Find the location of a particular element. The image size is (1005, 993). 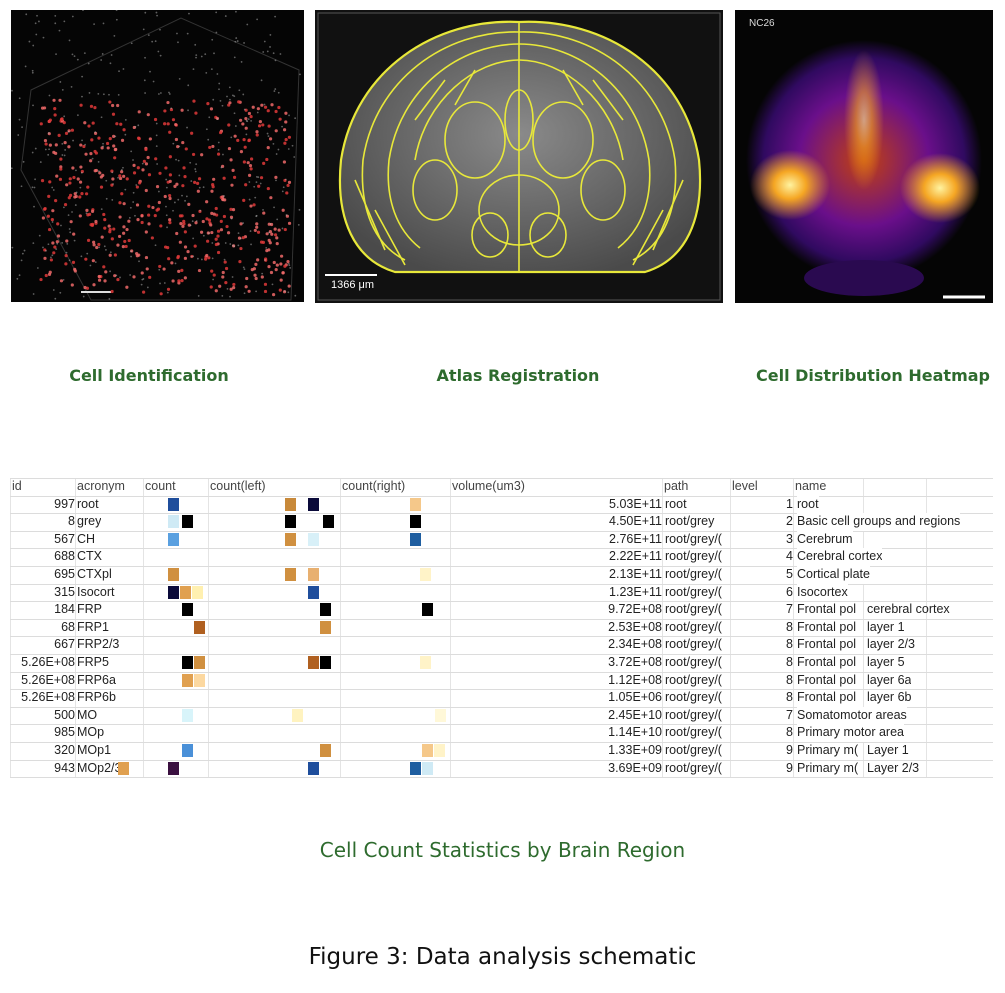

table-caption: Cell Count Statistics by Brain Region is located at coordinates (502, 850).